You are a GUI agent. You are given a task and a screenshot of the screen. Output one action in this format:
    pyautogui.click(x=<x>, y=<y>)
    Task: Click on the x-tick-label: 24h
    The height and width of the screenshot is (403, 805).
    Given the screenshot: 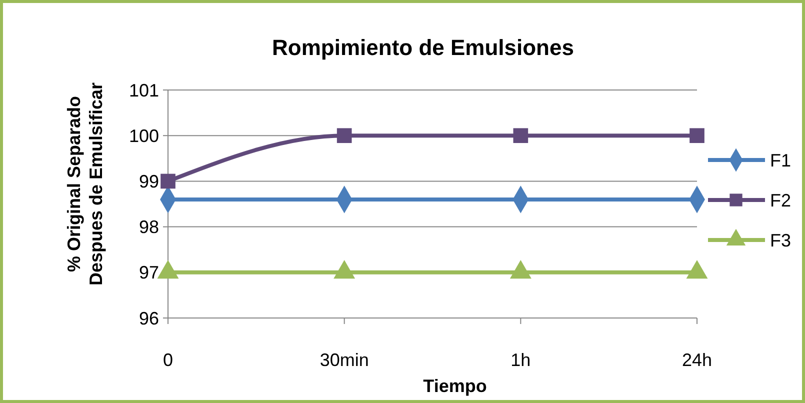 What is the action you would take?
    pyautogui.click(x=697, y=360)
    